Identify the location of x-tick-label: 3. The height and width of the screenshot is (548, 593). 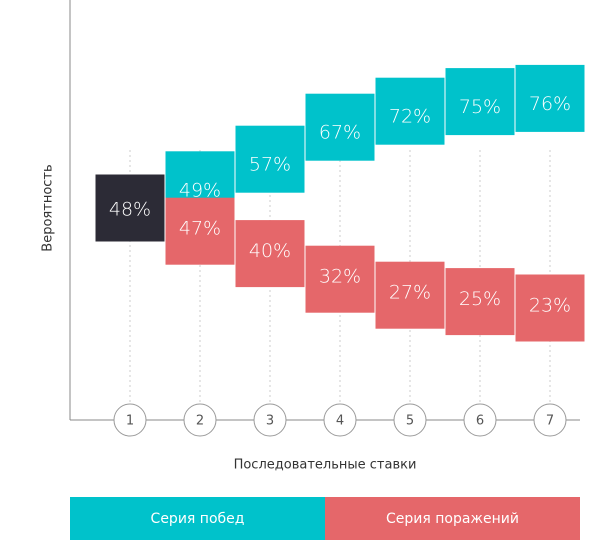
(270, 421).